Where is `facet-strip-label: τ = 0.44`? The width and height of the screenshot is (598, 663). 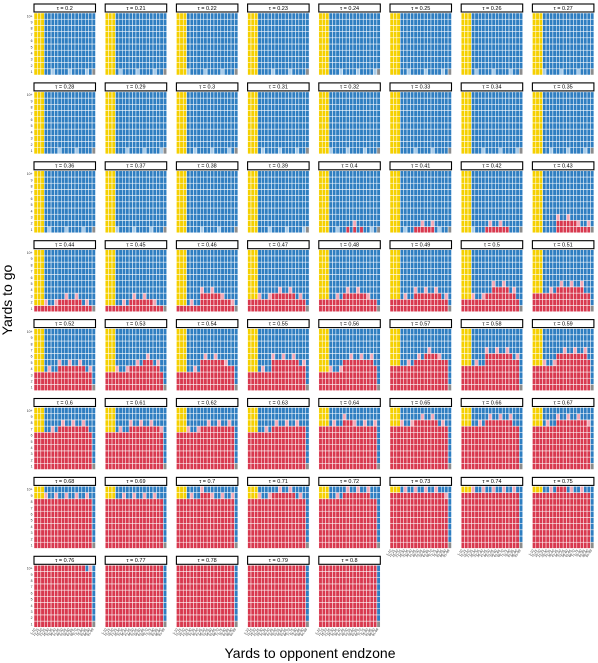
facet-strip-label: τ = 0.44 is located at coordinates (64, 246).